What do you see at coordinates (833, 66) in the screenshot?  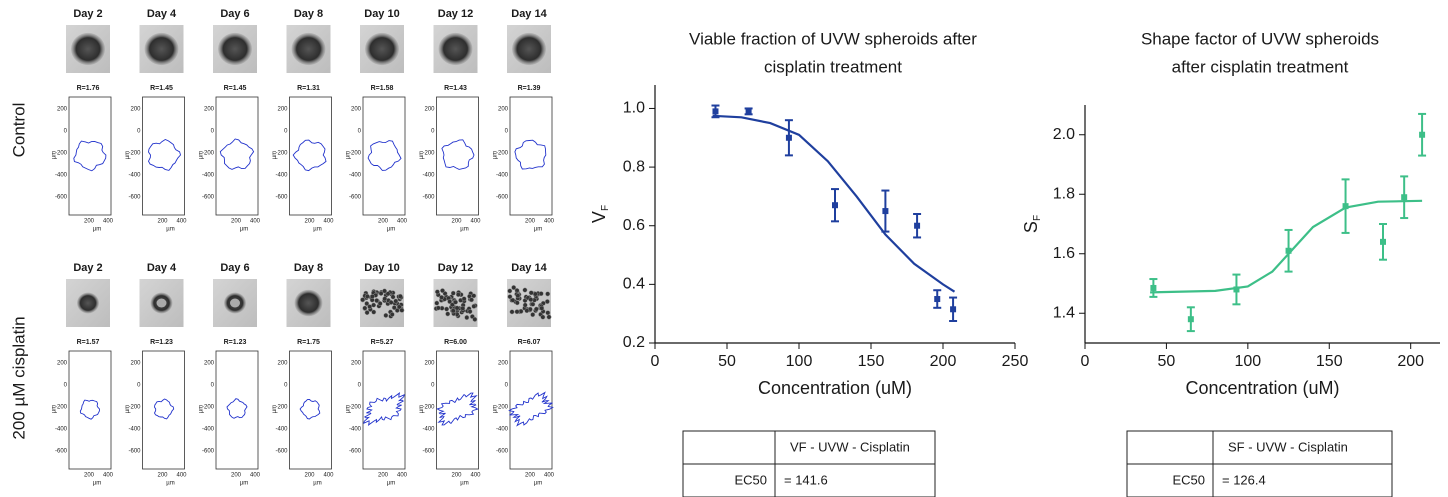 I see `chart-title: cisplatin treatment` at bounding box center [833, 66].